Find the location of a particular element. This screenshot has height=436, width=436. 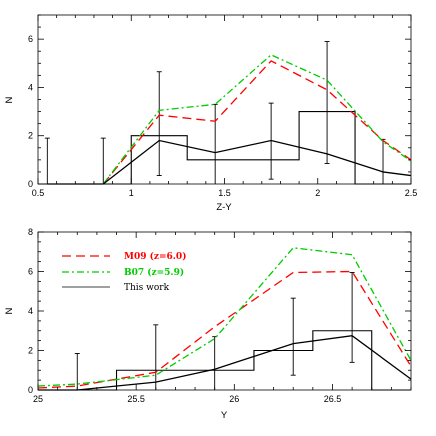

top-x-tick-label: 2.5 is located at coordinates (411, 193).